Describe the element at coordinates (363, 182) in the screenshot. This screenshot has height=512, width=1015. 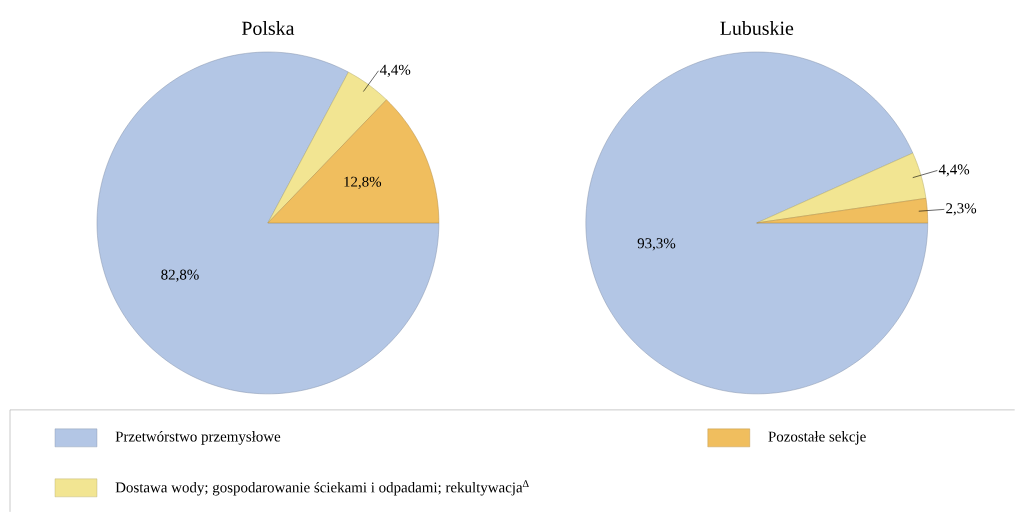
I see `data-label: 12,8%` at that location.